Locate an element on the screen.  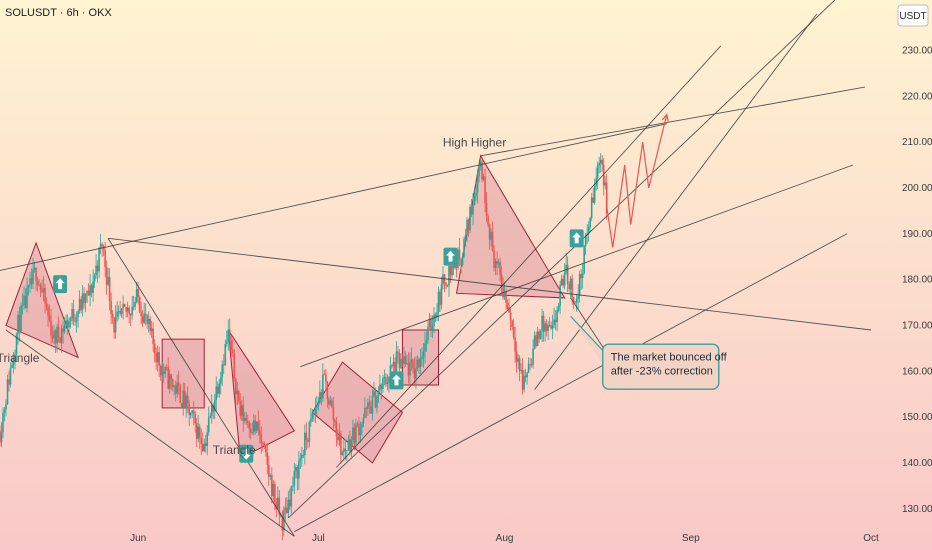
time-tick-label: Sep is located at coordinates (691, 538).